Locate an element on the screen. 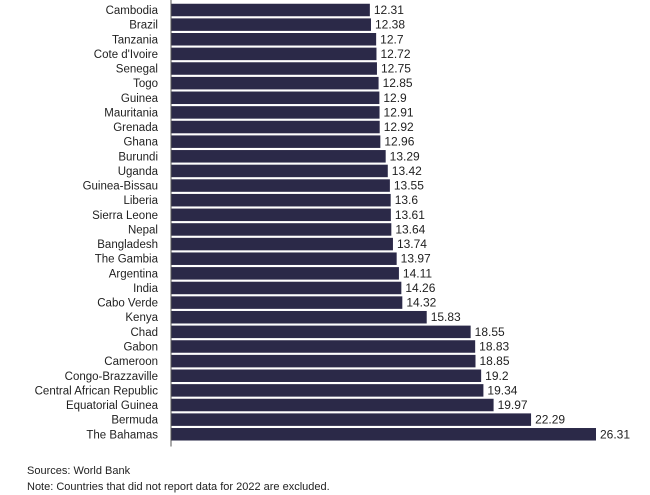 The width and height of the screenshot is (650, 495). value-label: 12.75 is located at coordinates (396, 69).